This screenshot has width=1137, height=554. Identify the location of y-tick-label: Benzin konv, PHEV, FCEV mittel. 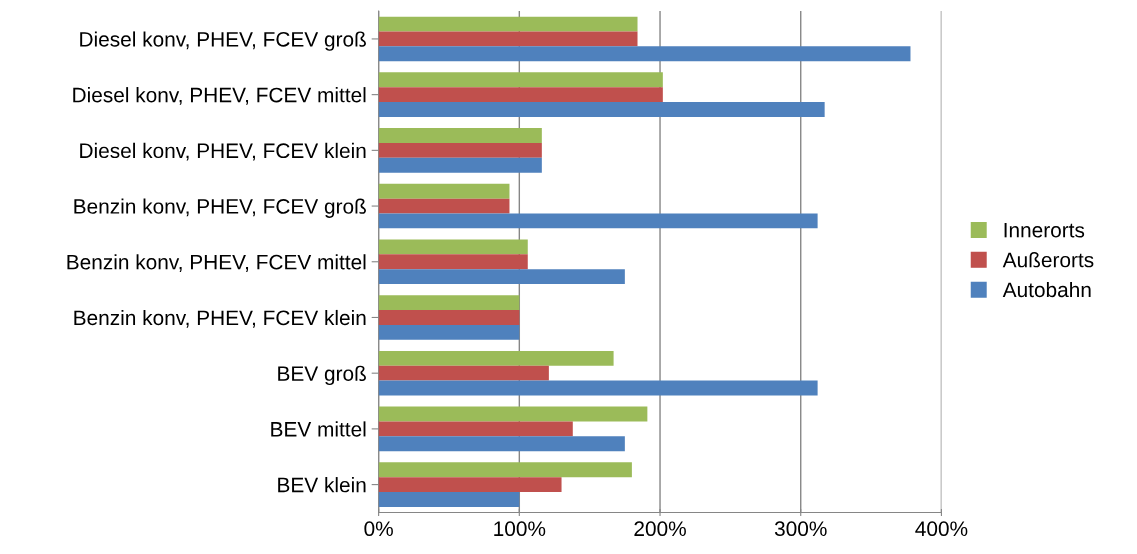
(216, 263).